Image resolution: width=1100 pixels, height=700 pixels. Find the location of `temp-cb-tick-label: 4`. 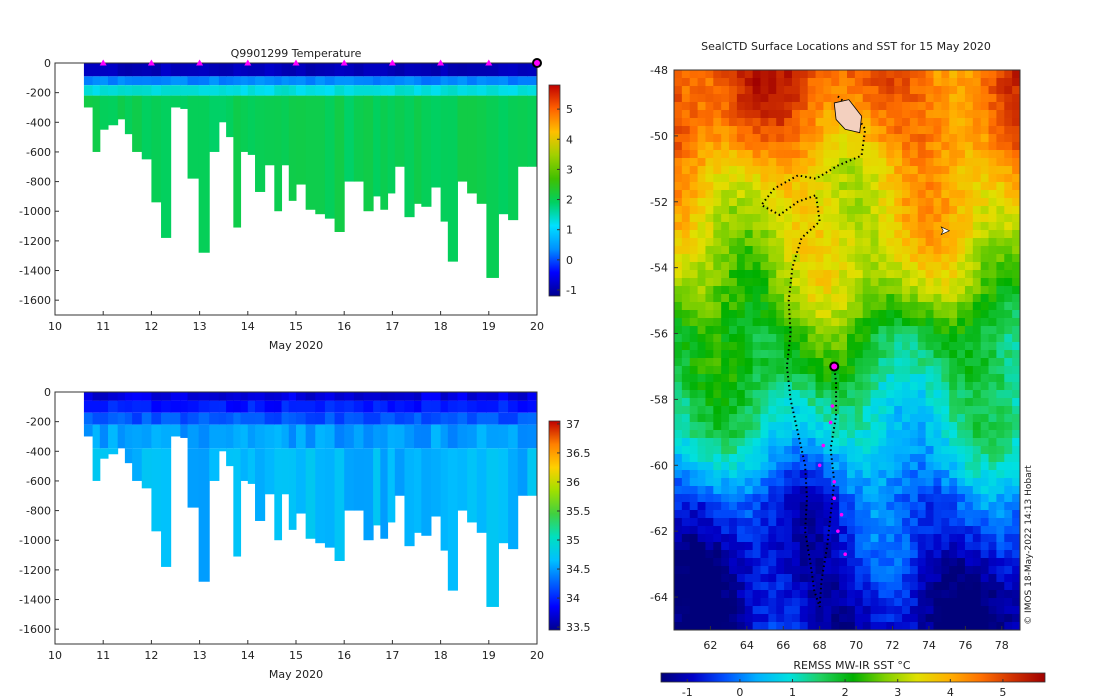

temp-cb-tick-label: 4 is located at coordinates (569, 139).